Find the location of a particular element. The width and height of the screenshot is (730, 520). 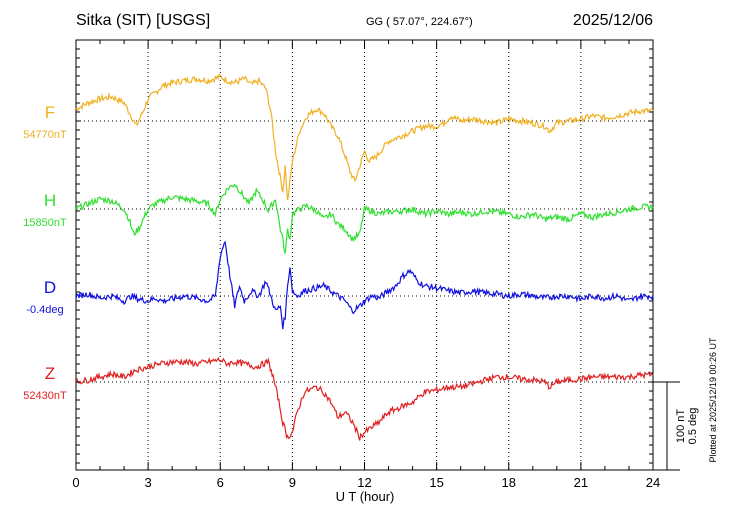

series-name-h: H is located at coordinates (50, 200).